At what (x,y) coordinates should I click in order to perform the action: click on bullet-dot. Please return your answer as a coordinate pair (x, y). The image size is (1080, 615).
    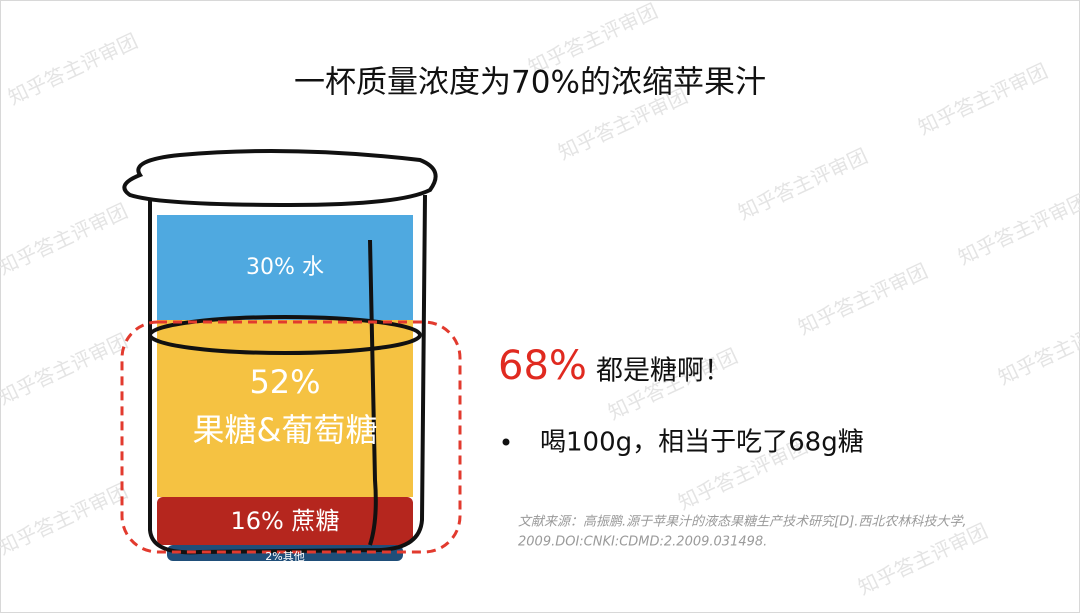
    Looking at the image, I should click on (506, 442).